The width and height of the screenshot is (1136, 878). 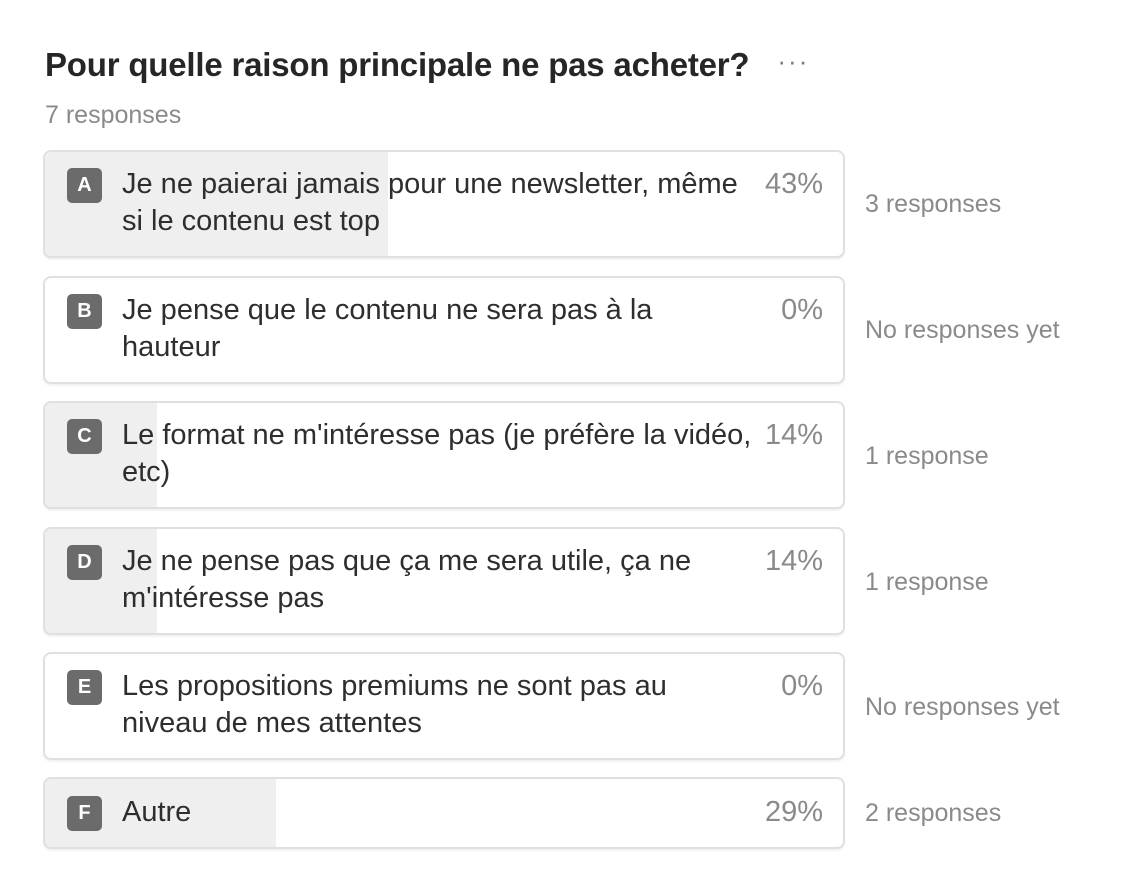 What do you see at coordinates (933, 204) in the screenshot?
I see `option-response-count: 3 responses` at bounding box center [933, 204].